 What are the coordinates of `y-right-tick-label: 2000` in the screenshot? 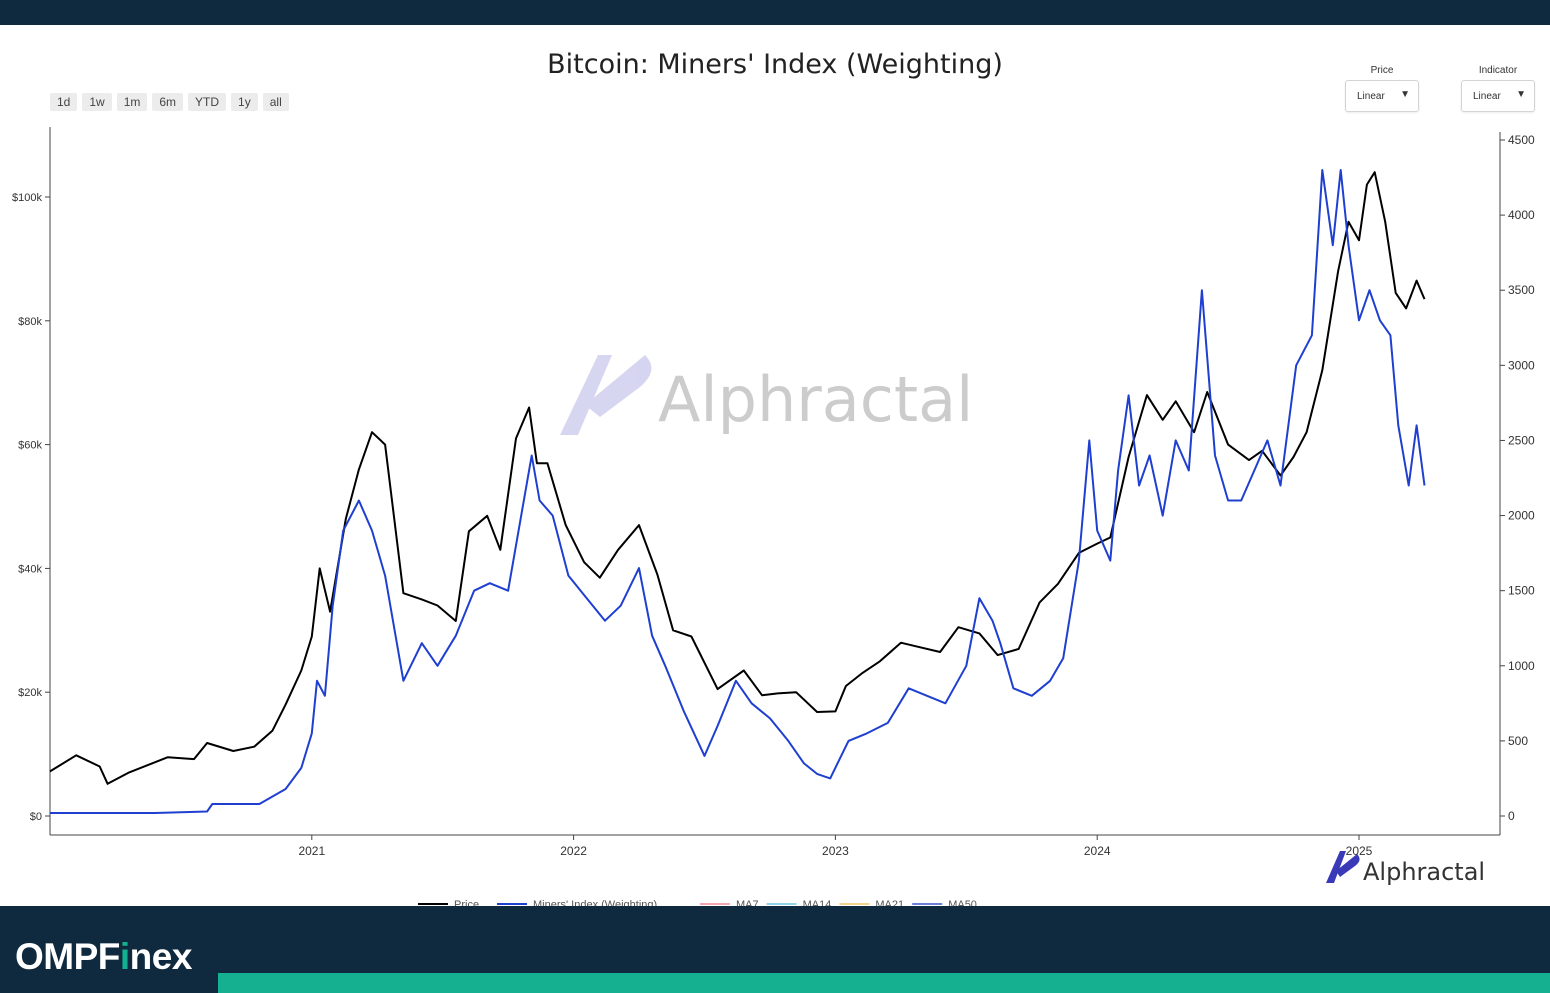 It's located at (1521, 516).